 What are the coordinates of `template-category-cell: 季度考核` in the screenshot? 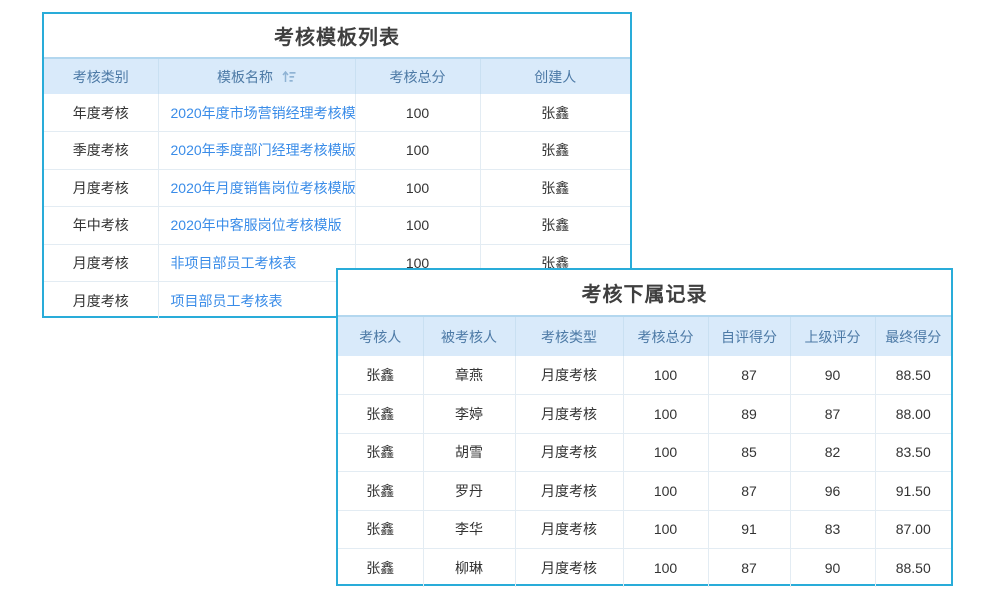 It's located at (101, 150).